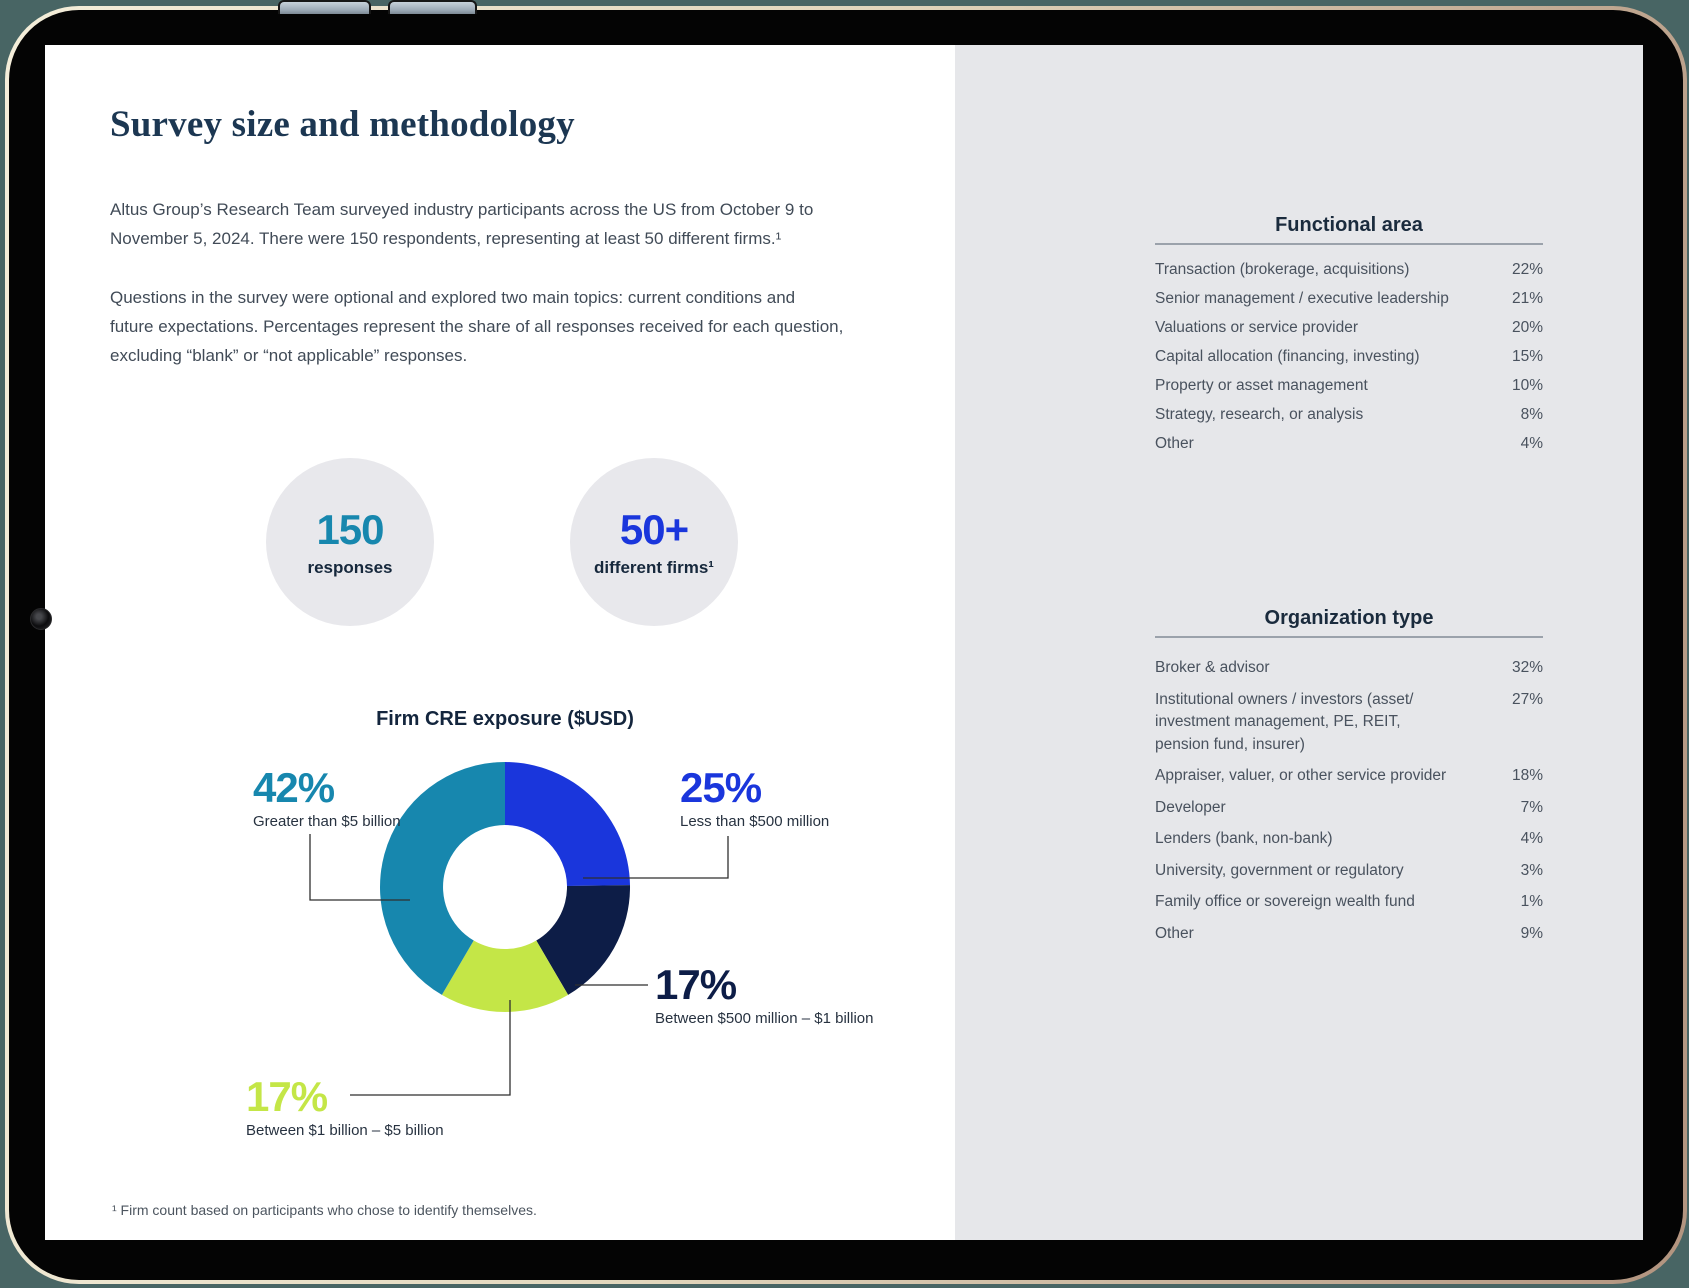 The width and height of the screenshot is (1689, 1288). What do you see at coordinates (350, 529) in the screenshot?
I see `stat-value: 150` at bounding box center [350, 529].